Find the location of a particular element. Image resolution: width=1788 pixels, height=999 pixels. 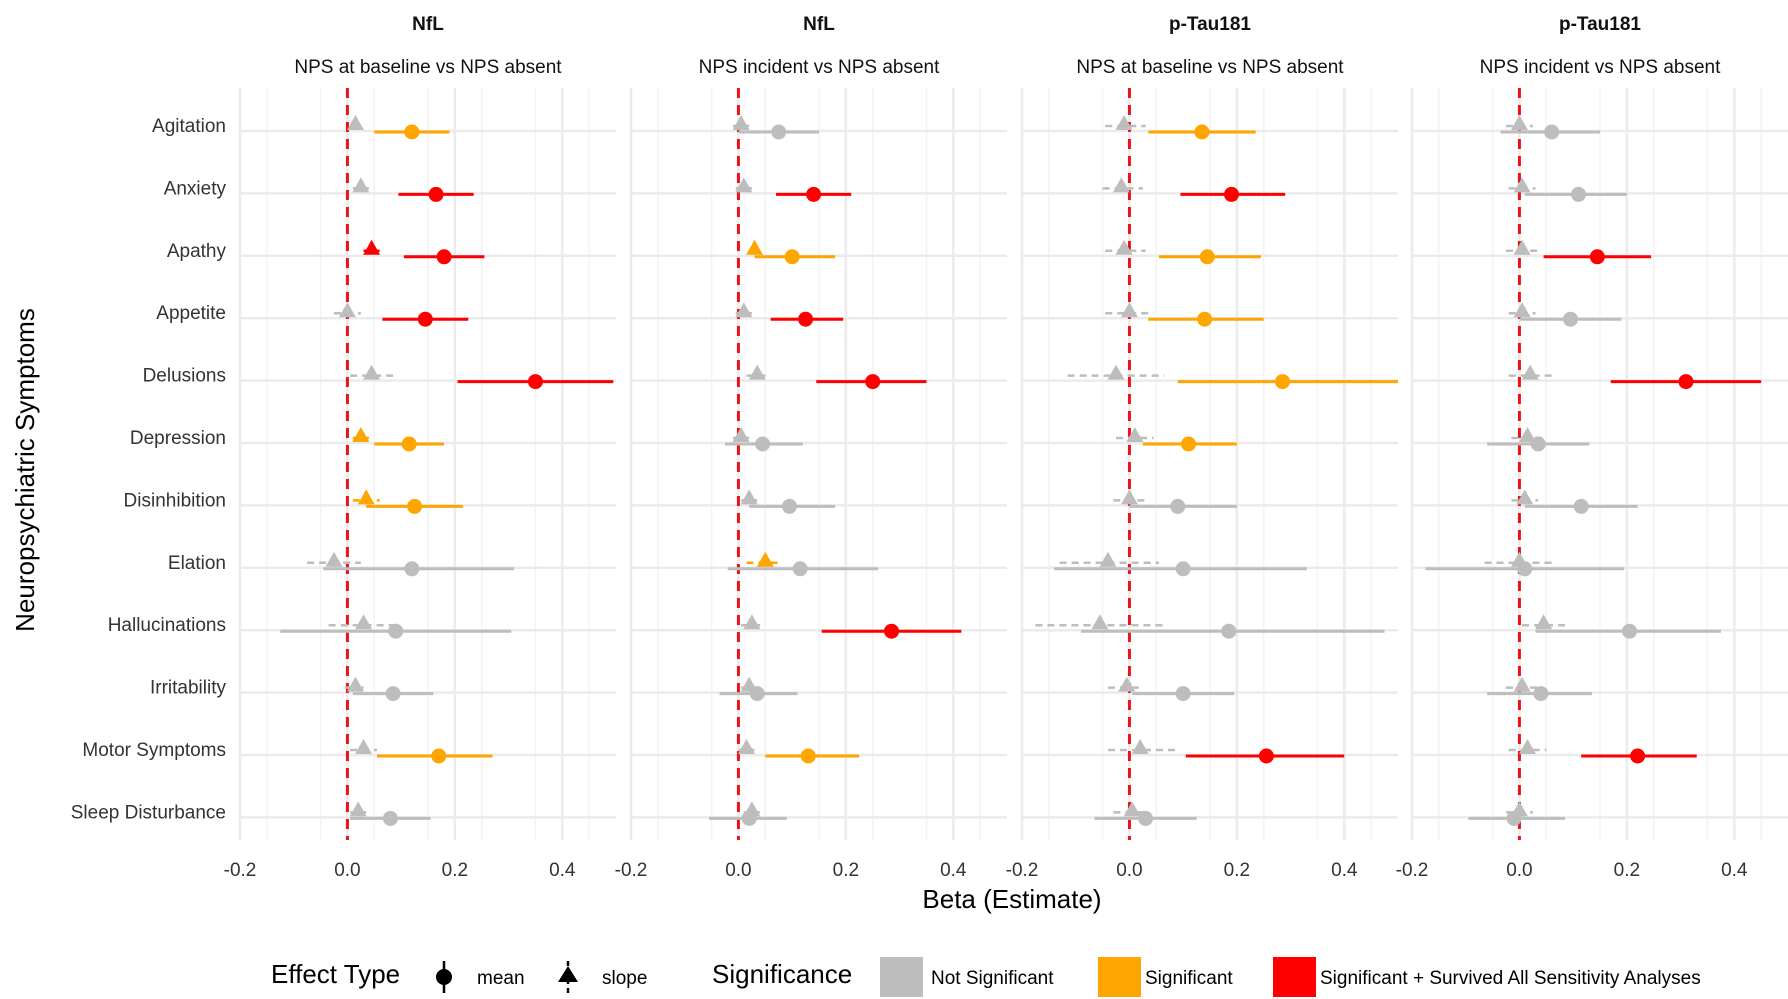

legend-key-mean is located at coordinates (444, 977).